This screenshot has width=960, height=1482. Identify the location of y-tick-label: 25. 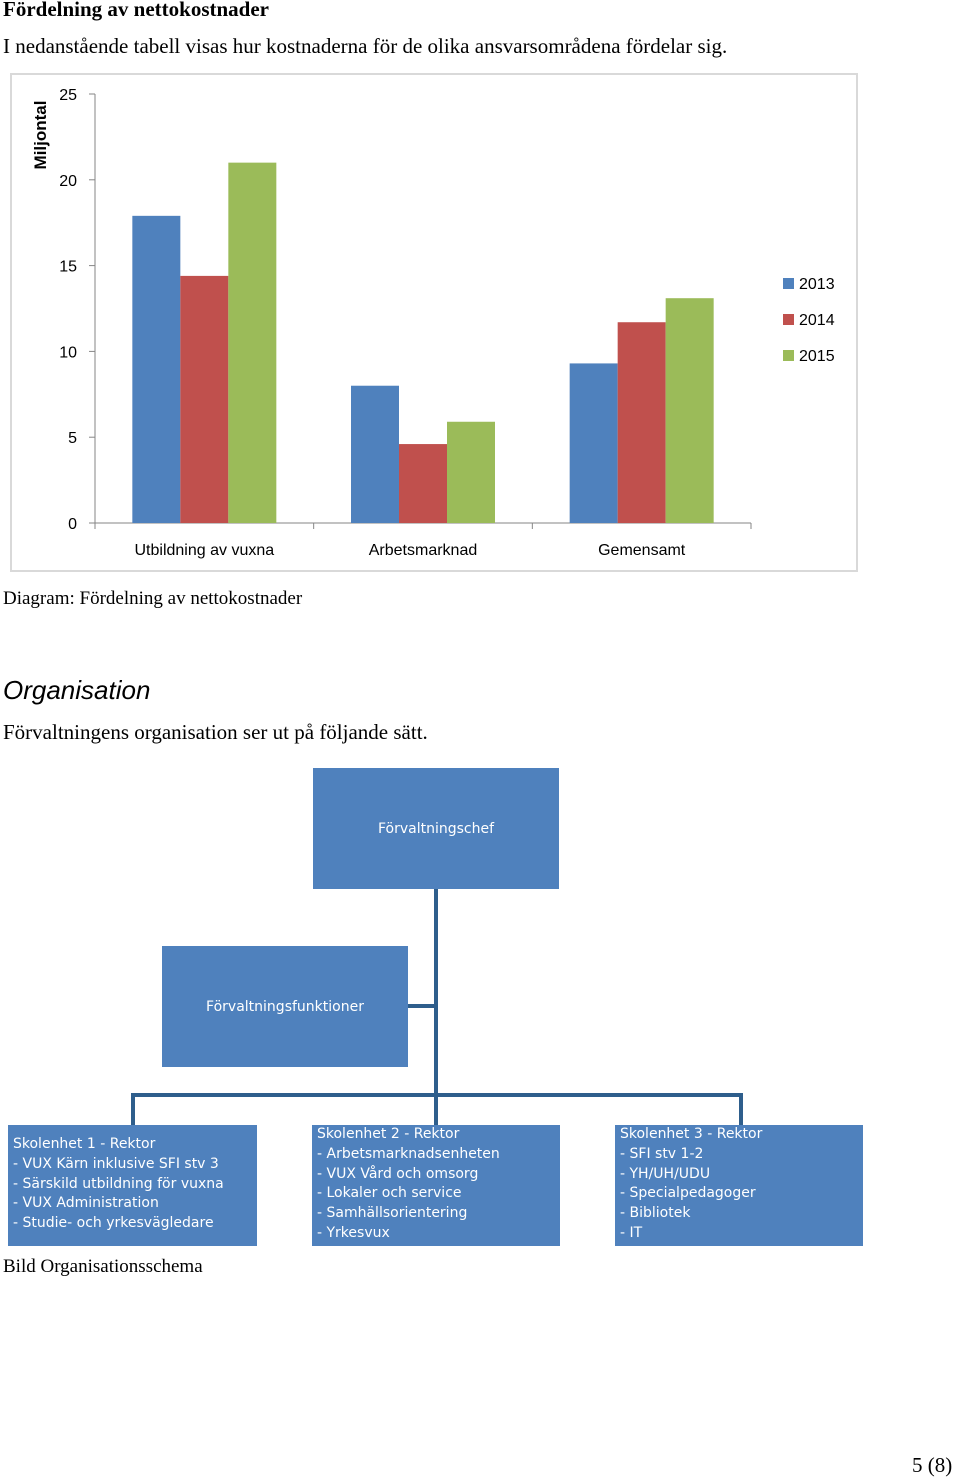
(68, 95).